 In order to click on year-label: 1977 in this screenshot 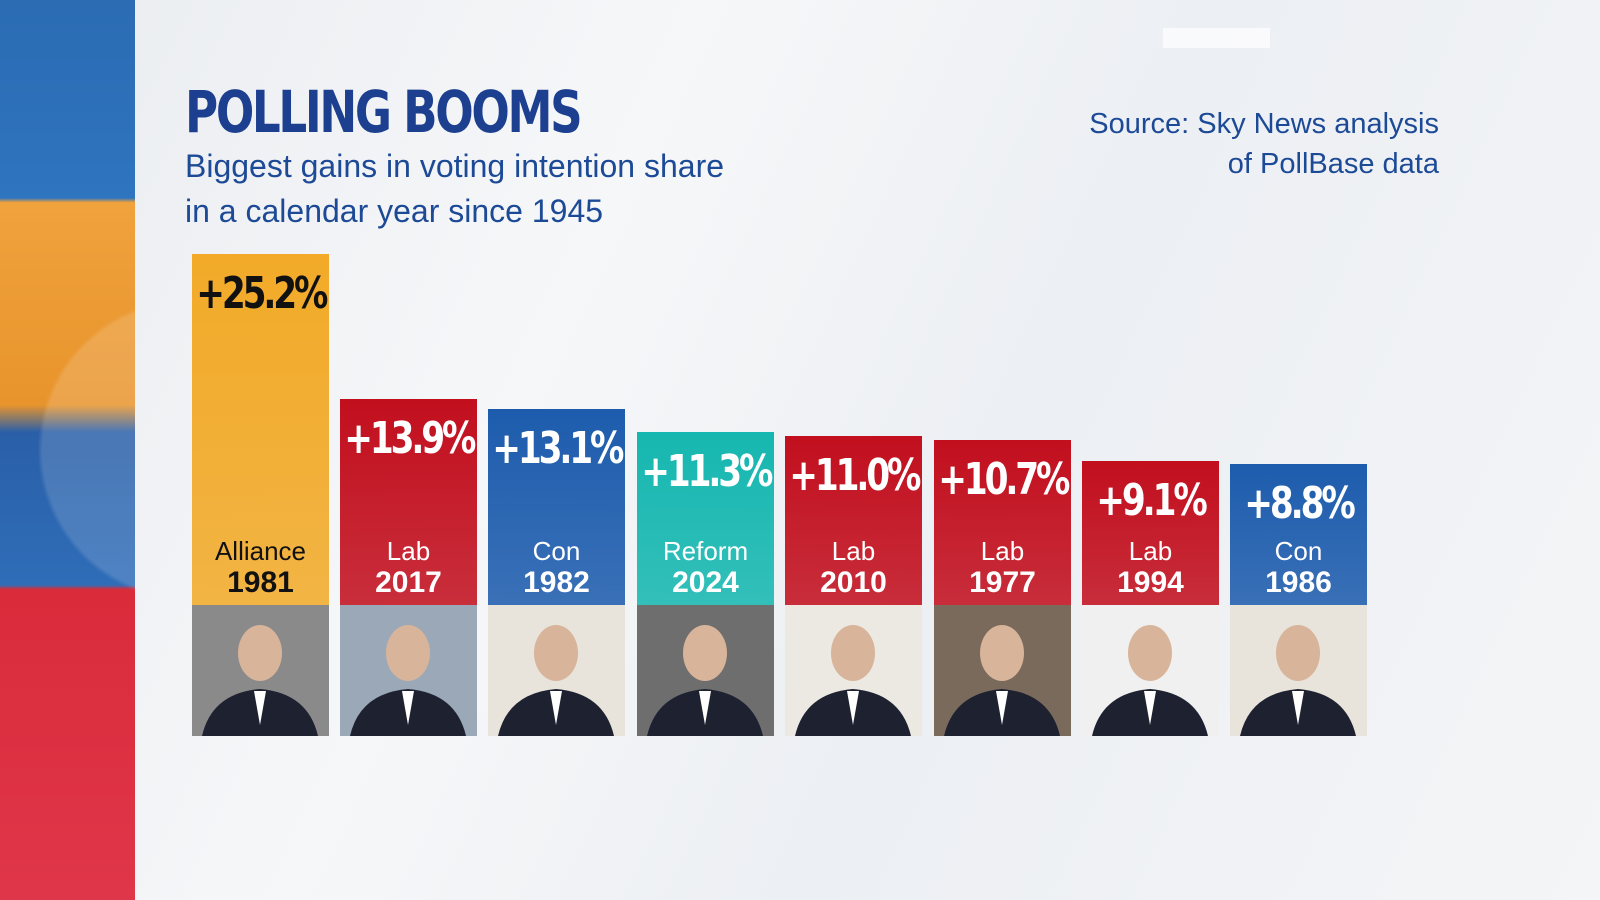, I will do `click(1002, 582)`.